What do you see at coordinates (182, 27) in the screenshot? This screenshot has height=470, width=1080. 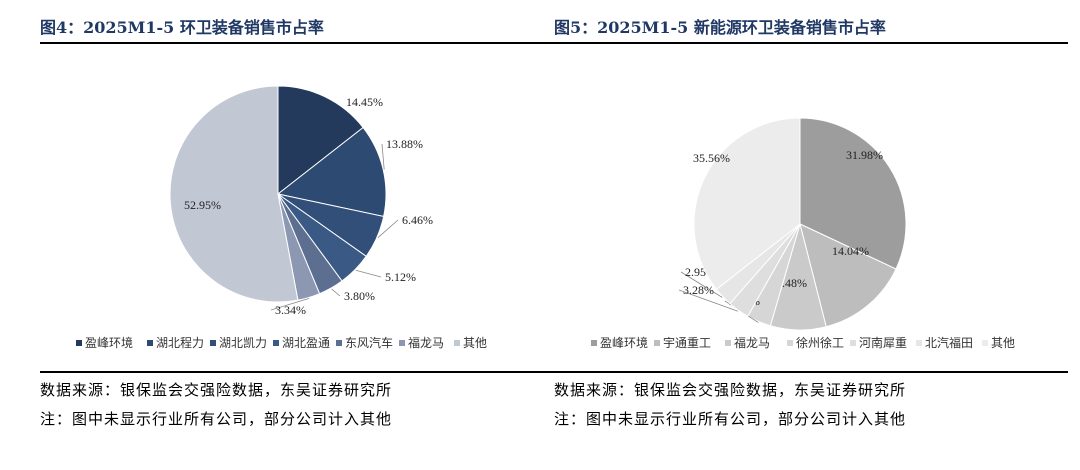 I see `chart-title: 图4：2025M1-5 环卫装备销售市占率` at bounding box center [182, 27].